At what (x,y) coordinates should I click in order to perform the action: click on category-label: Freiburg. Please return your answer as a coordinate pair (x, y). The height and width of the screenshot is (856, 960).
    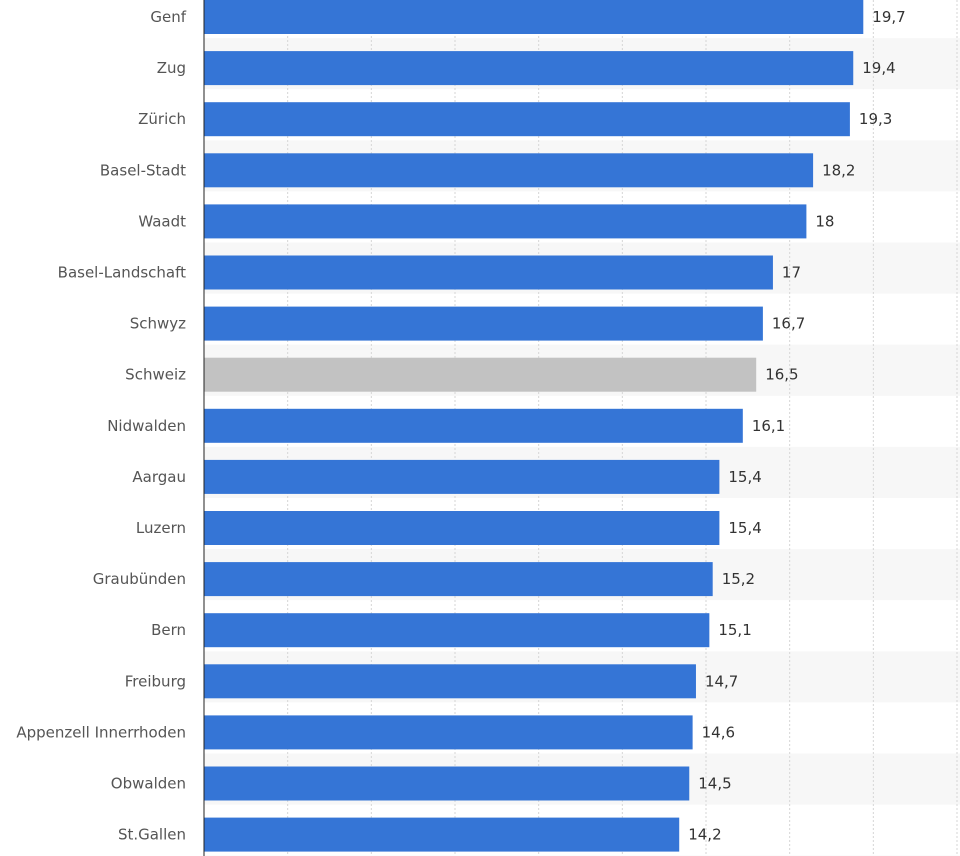
    Looking at the image, I should click on (155, 681).